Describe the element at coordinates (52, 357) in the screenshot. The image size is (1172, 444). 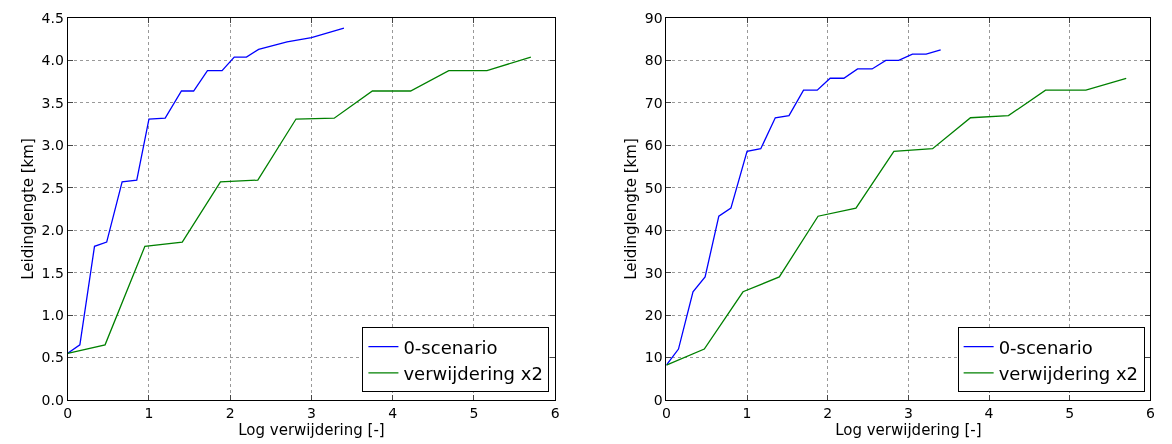
I see `y-tick-label: 0.5` at that location.